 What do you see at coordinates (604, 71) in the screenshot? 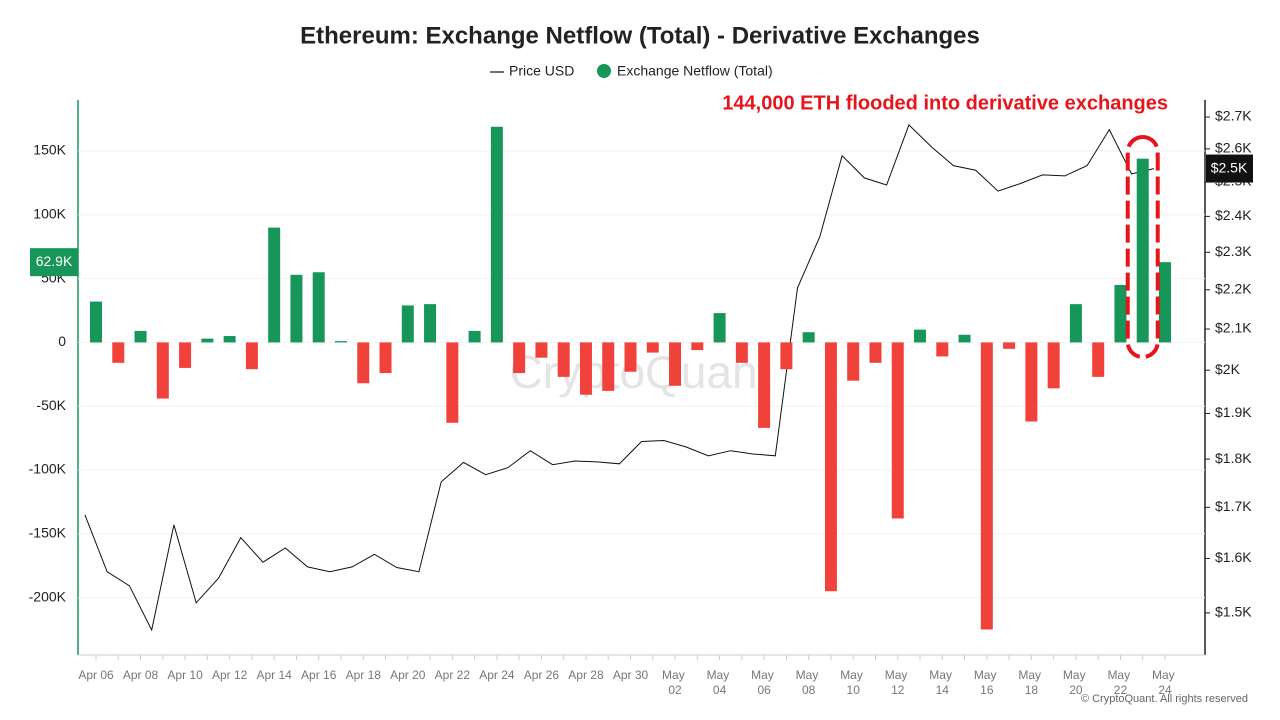
I see `legend-dot-swatch` at bounding box center [604, 71].